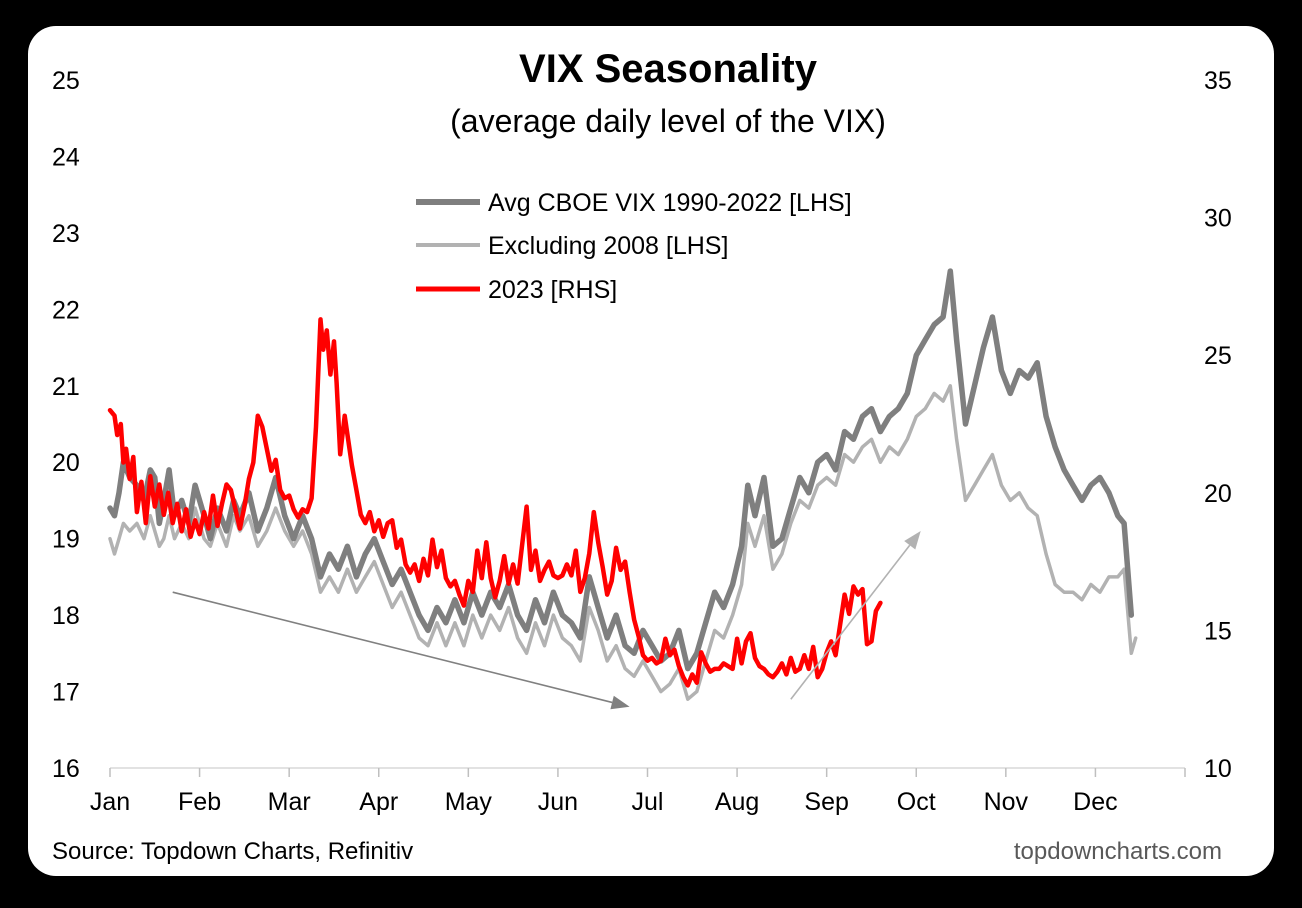  What do you see at coordinates (1218, 631) in the screenshot?
I see `right-tick-label: 15` at bounding box center [1218, 631].